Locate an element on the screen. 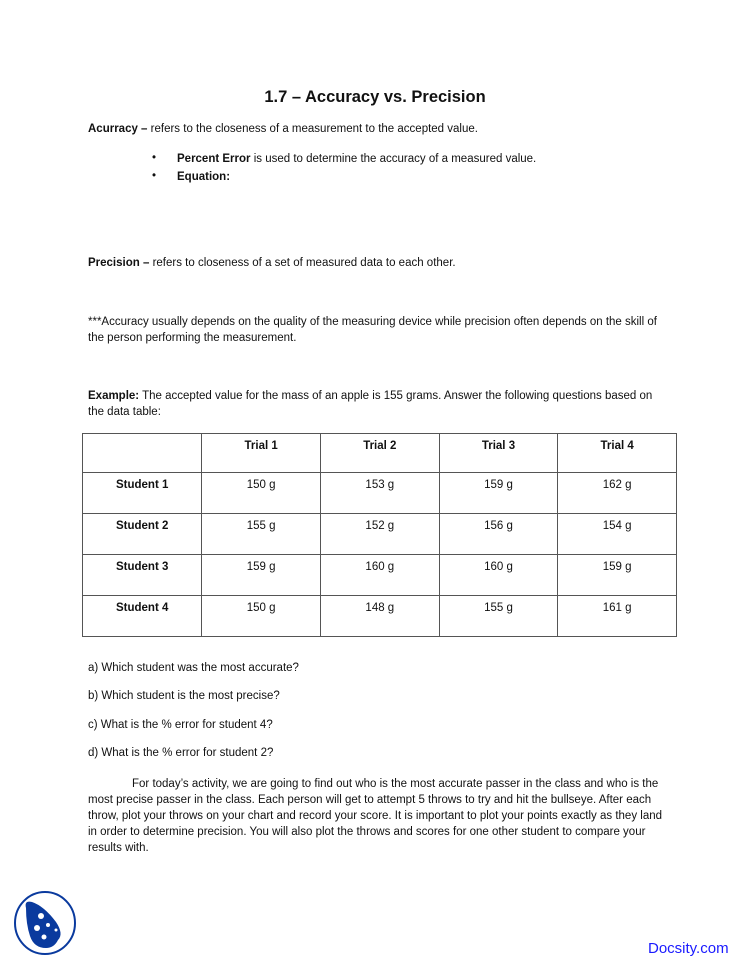  table-cell: 162 g is located at coordinates (617, 493).